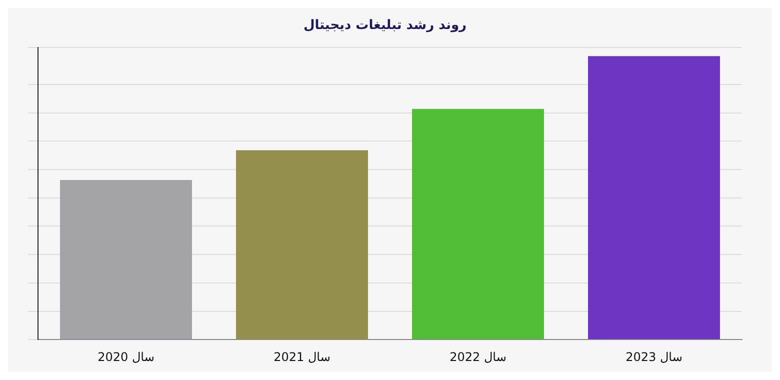  What do you see at coordinates (478, 357) in the screenshot?
I see `x-tick-label: سال 2022` at bounding box center [478, 357].